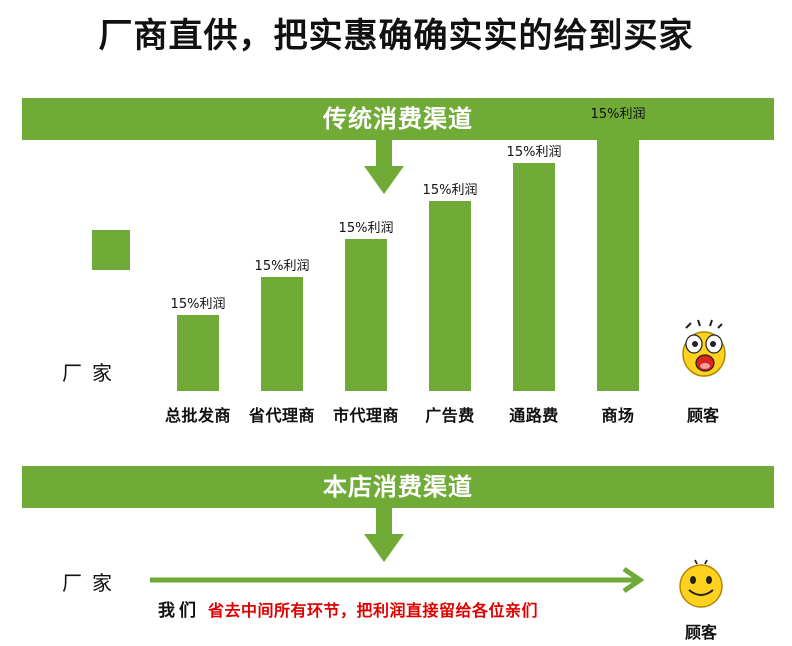  What do you see at coordinates (398, 487) in the screenshot?
I see `store-channel-band: 本店消费渠道` at bounding box center [398, 487].